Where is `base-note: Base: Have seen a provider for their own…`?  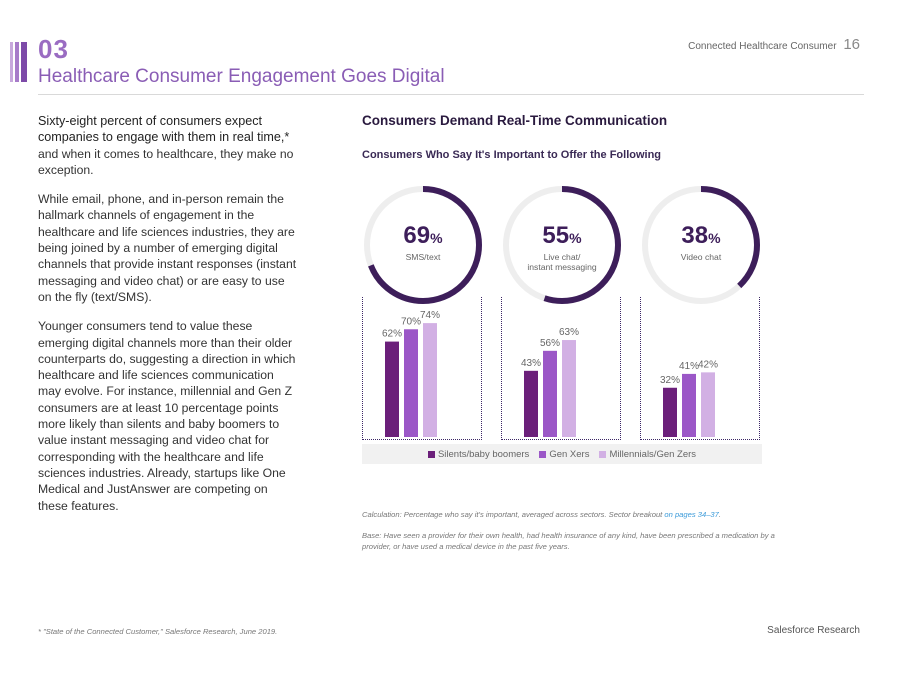
base-note: Base: Have seen a provider for their own… is located at coordinates (568, 541).